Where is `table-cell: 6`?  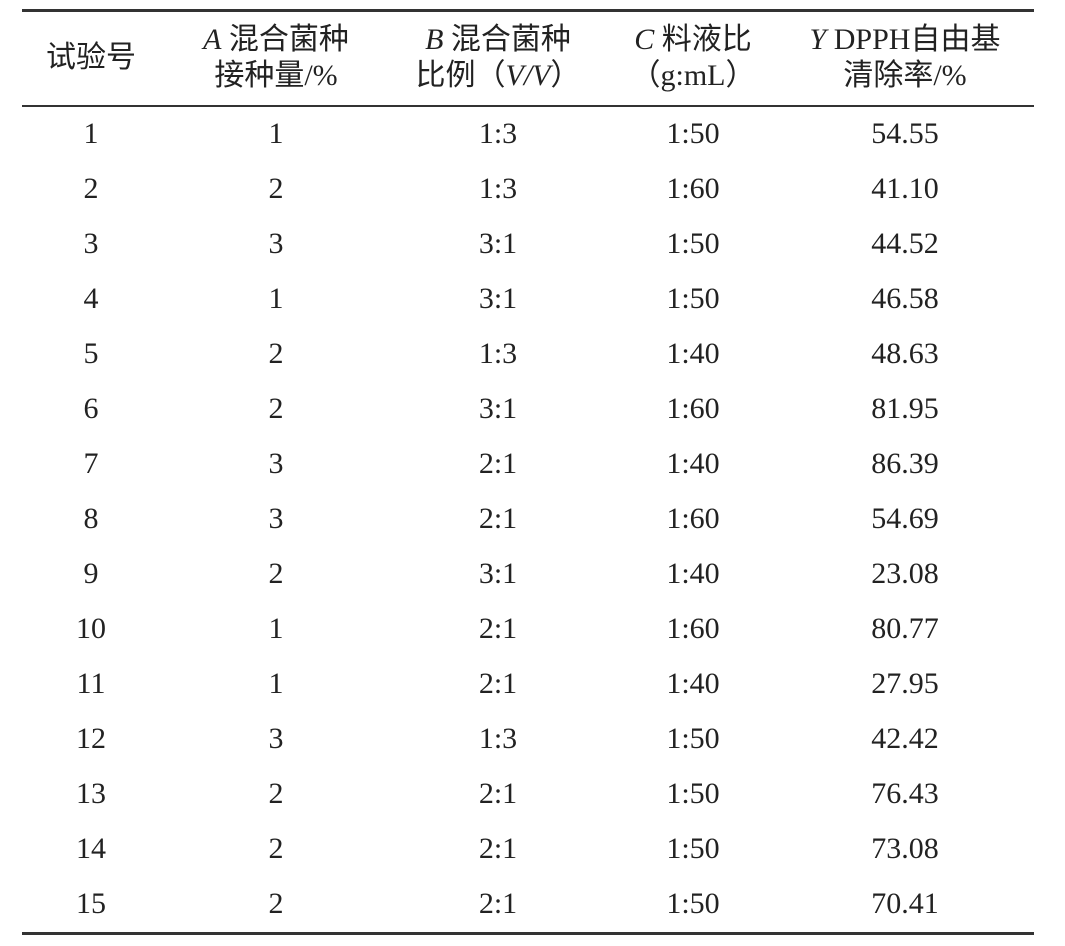 table-cell: 6 is located at coordinates (91, 408).